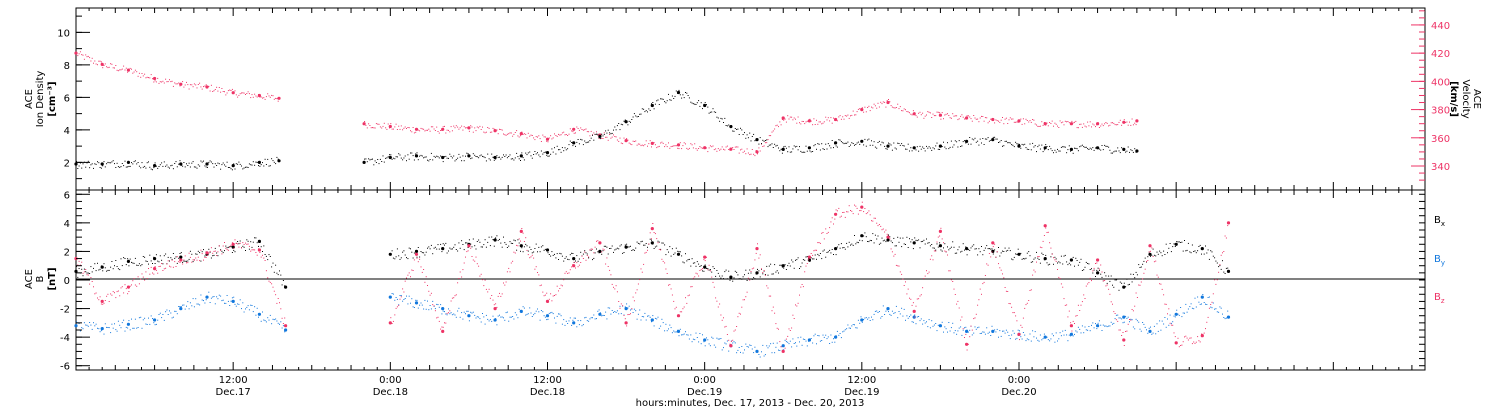 The image size is (1500, 410). What do you see at coordinates (861, 380) in the screenshot?
I see `x-tick-time-label: 12:00` at bounding box center [861, 380].